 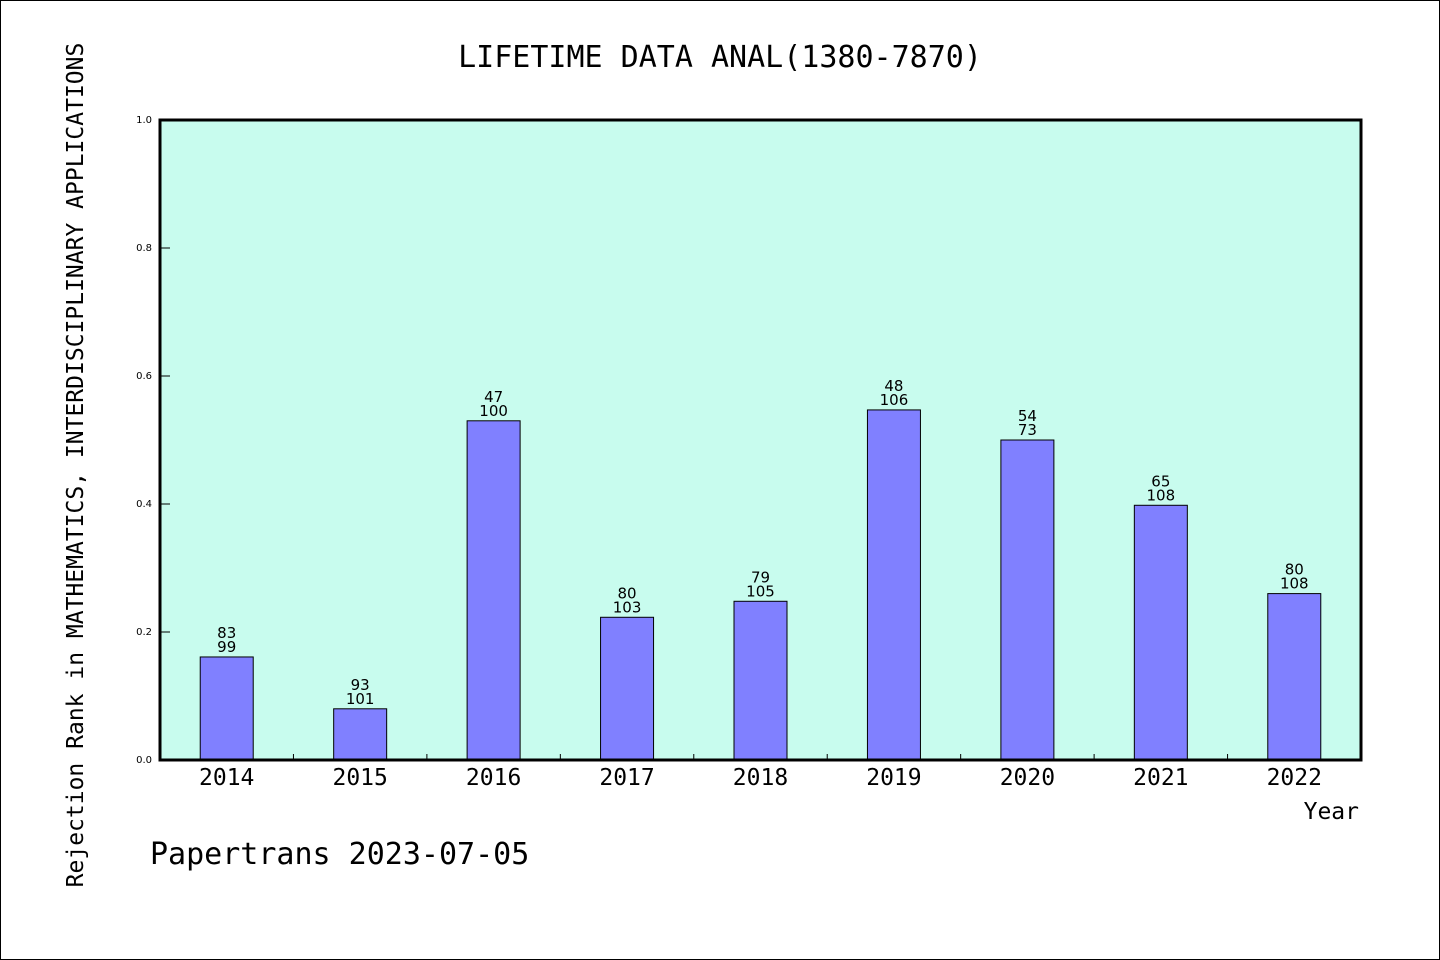 I want to click on bar-label-bottom: 99, so click(x=226, y=647).